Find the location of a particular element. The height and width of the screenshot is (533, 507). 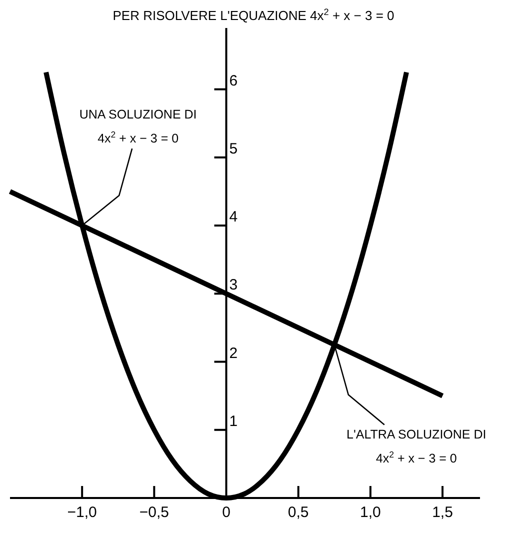

x-tick-label: 1,5 is located at coordinates (442, 512).